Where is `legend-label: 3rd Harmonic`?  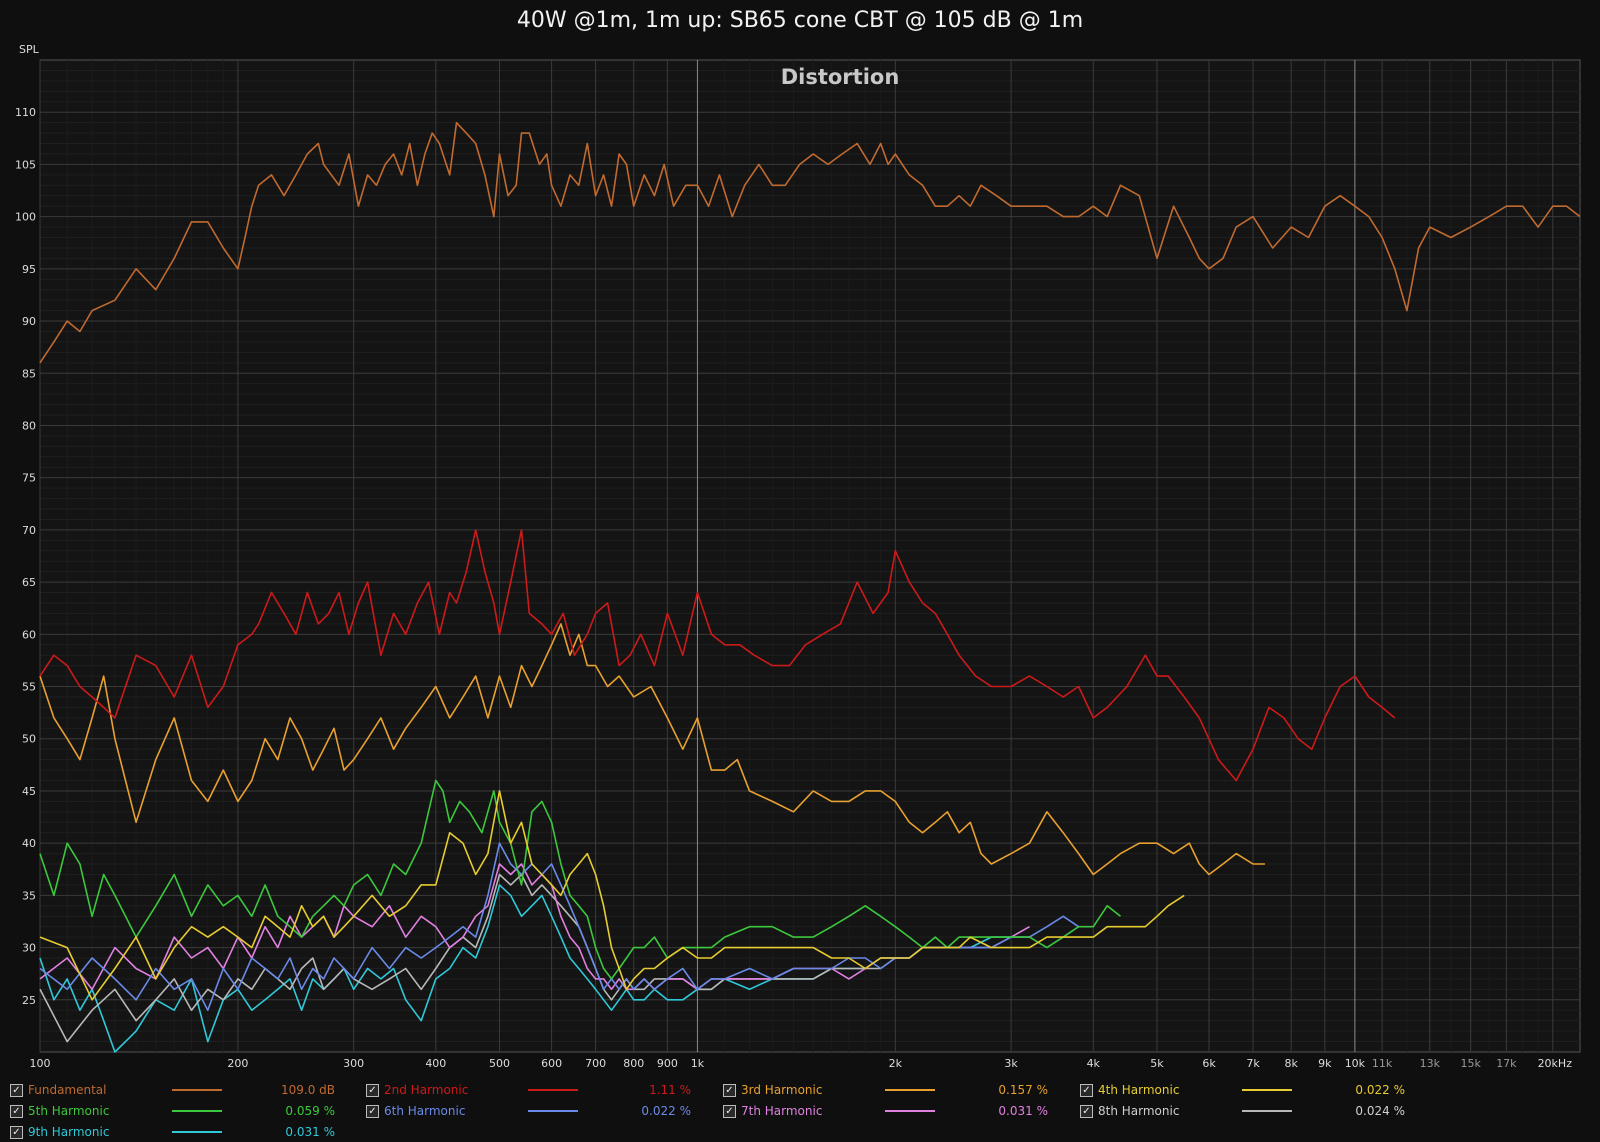 legend-label: 3rd Harmonic is located at coordinates (782, 1090).